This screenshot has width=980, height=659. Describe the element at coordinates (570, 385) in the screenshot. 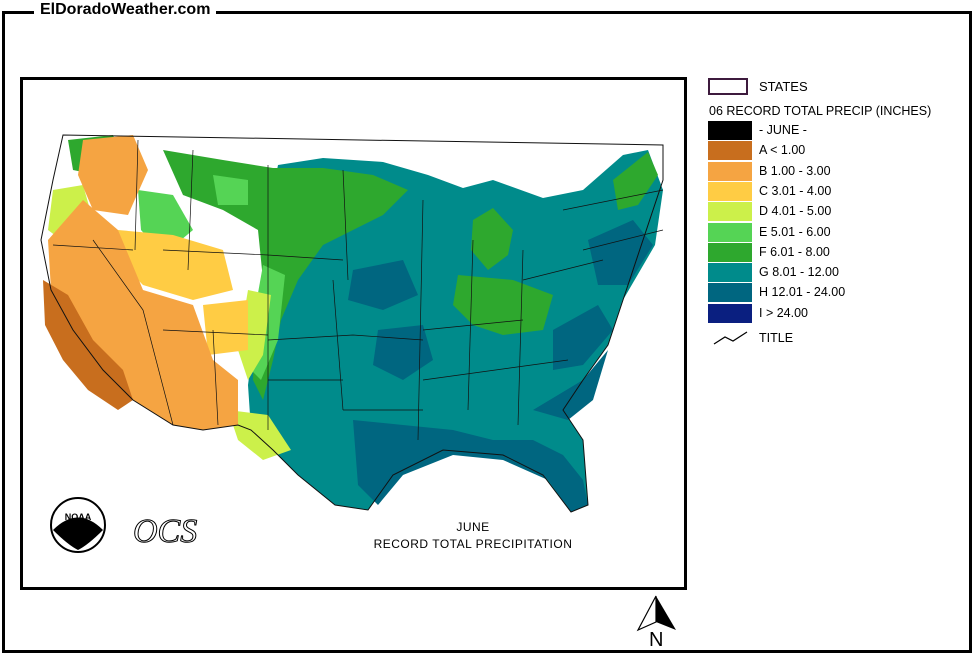

I see `zone-h-southeast` at that location.